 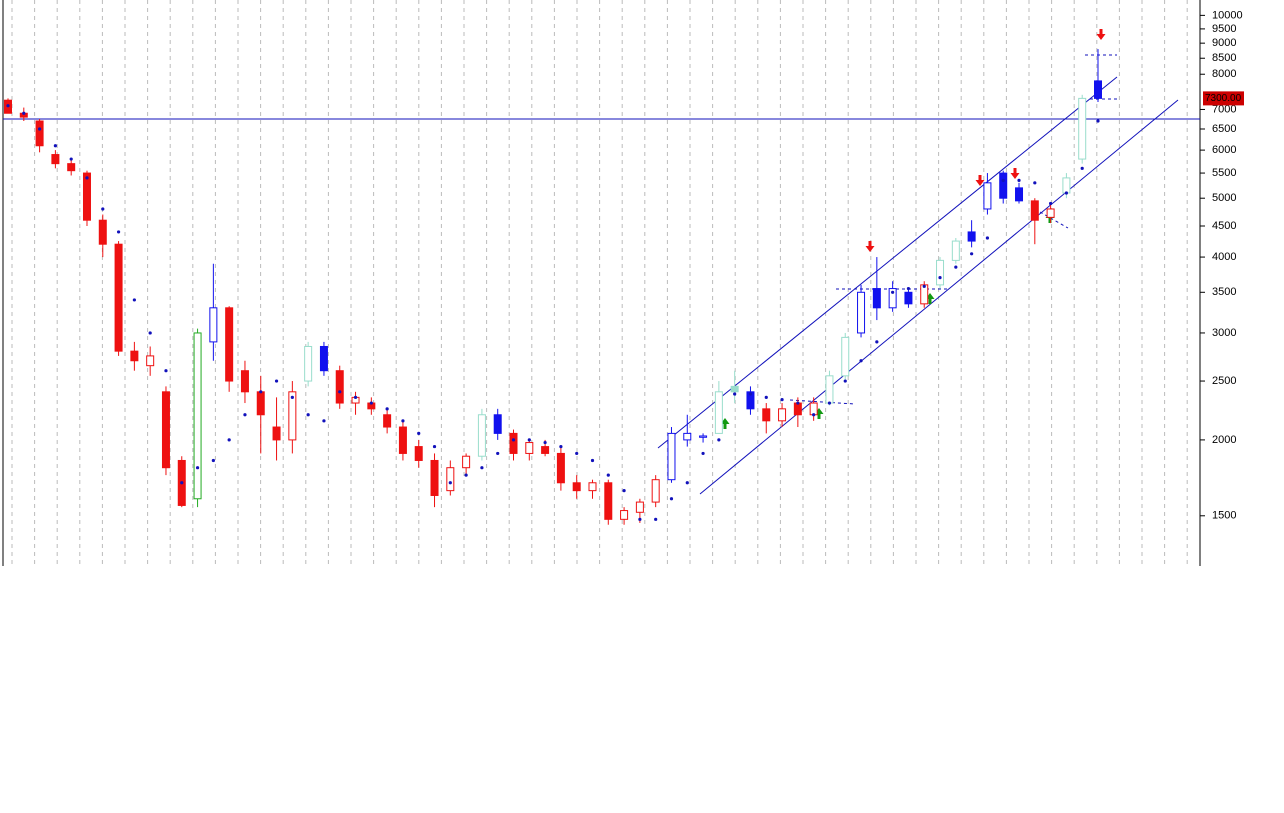 I want to click on y-tick-label: 4500, so click(x=1224, y=226).